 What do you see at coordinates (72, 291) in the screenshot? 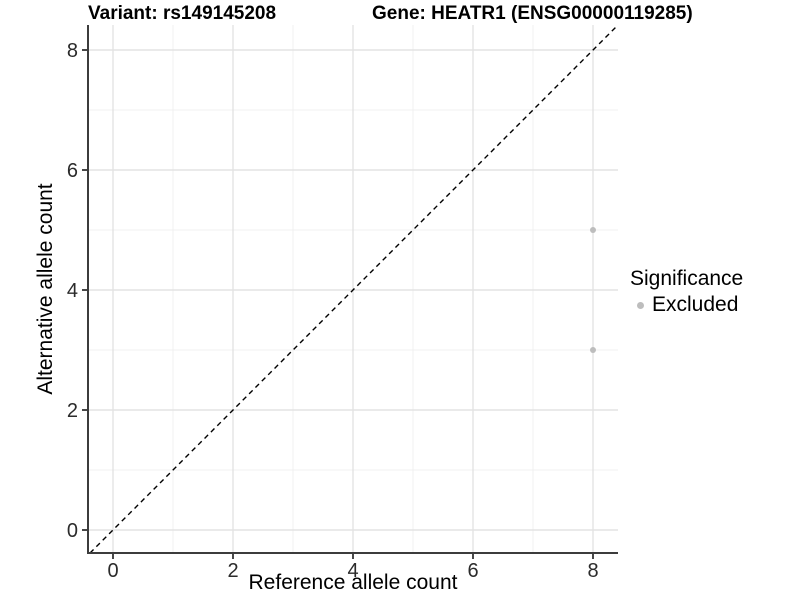
I see `y-tick-label: 4` at bounding box center [72, 291].